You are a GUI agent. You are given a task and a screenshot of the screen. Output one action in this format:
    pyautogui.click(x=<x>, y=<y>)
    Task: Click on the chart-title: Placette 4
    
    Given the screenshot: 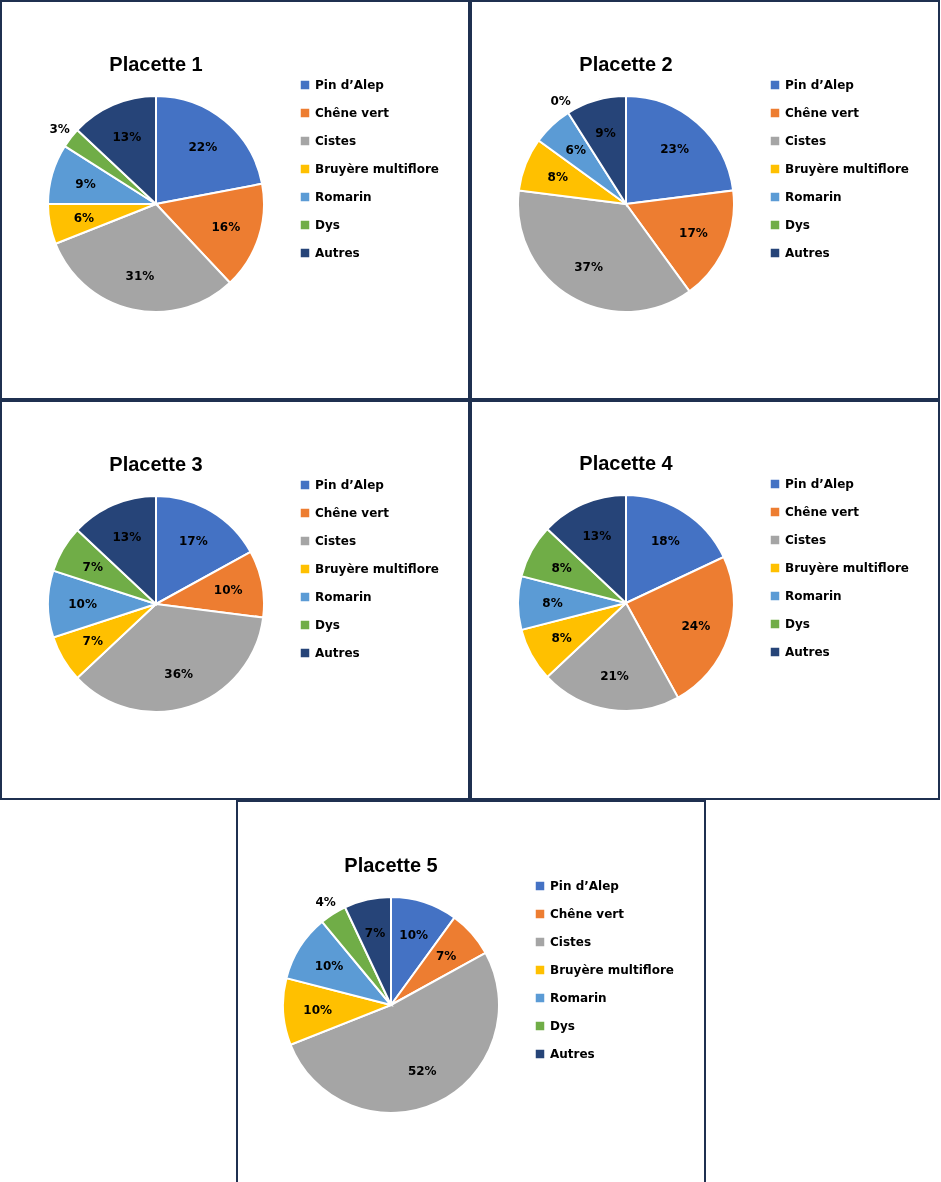 What is the action you would take?
    pyautogui.click(x=626, y=463)
    